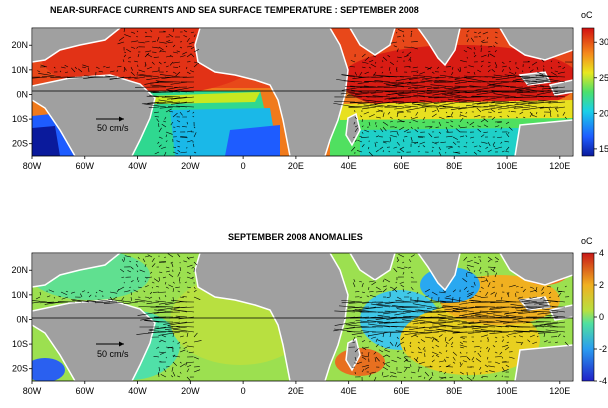 This screenshot has height=408, width=608. I want to click on y-tick-label: 20N, so click(19, 270).